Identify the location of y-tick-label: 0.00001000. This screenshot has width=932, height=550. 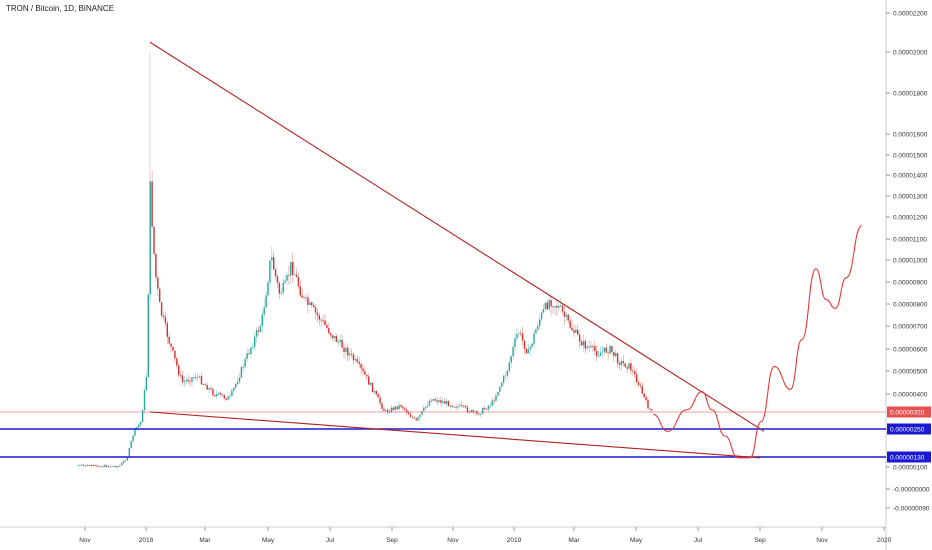
(910, 260).